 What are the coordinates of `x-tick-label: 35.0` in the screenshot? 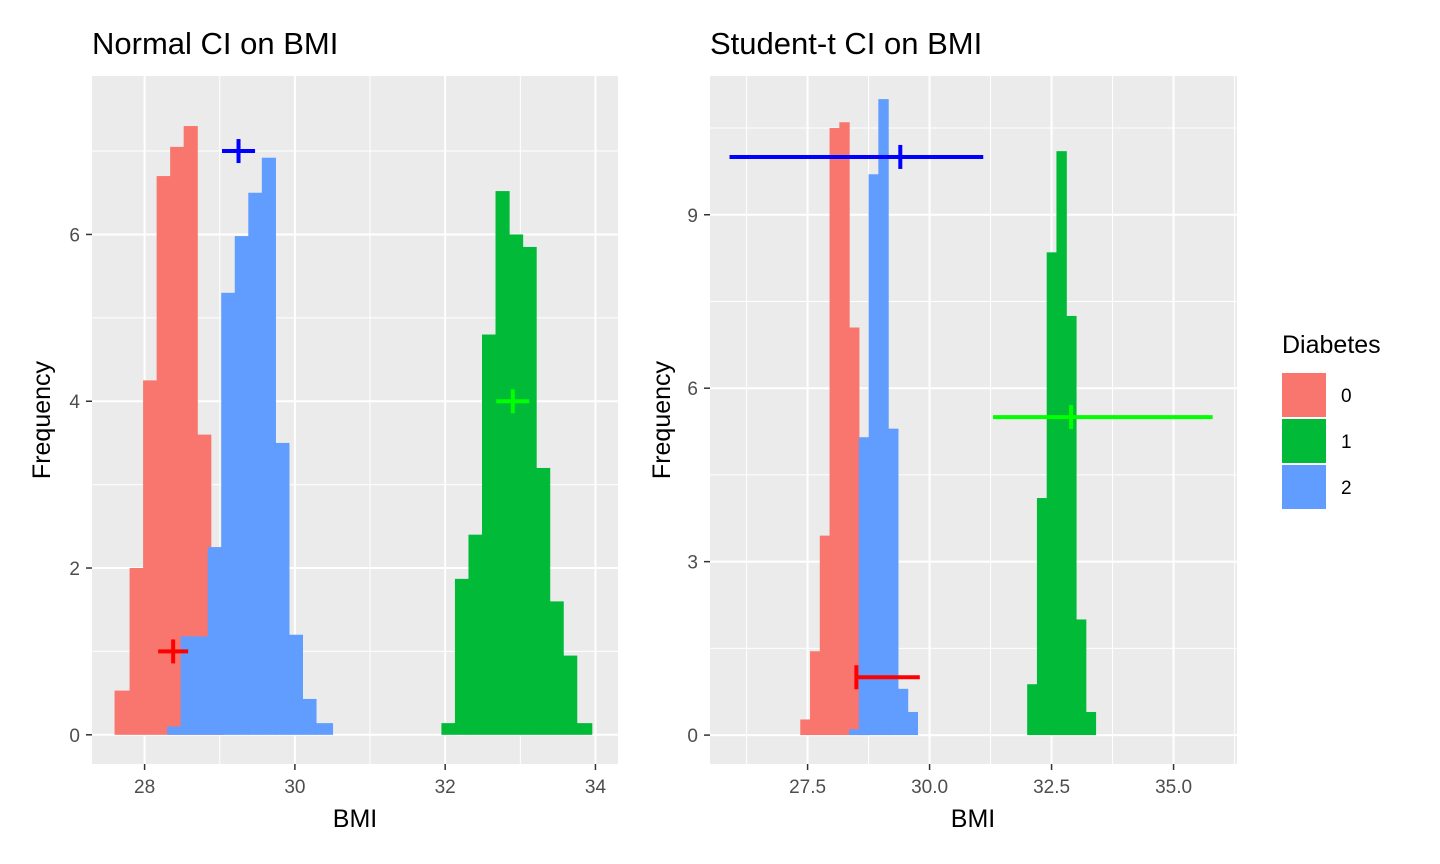 It's located at (1173, 787).